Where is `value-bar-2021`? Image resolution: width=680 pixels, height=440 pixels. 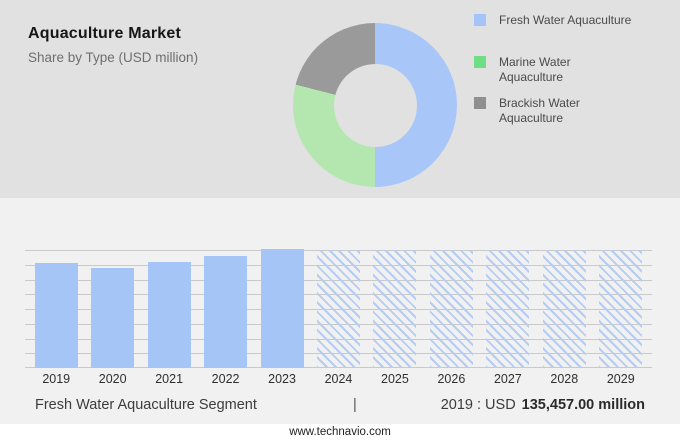
value-bar-2021 is located at coordinates (169, 315).